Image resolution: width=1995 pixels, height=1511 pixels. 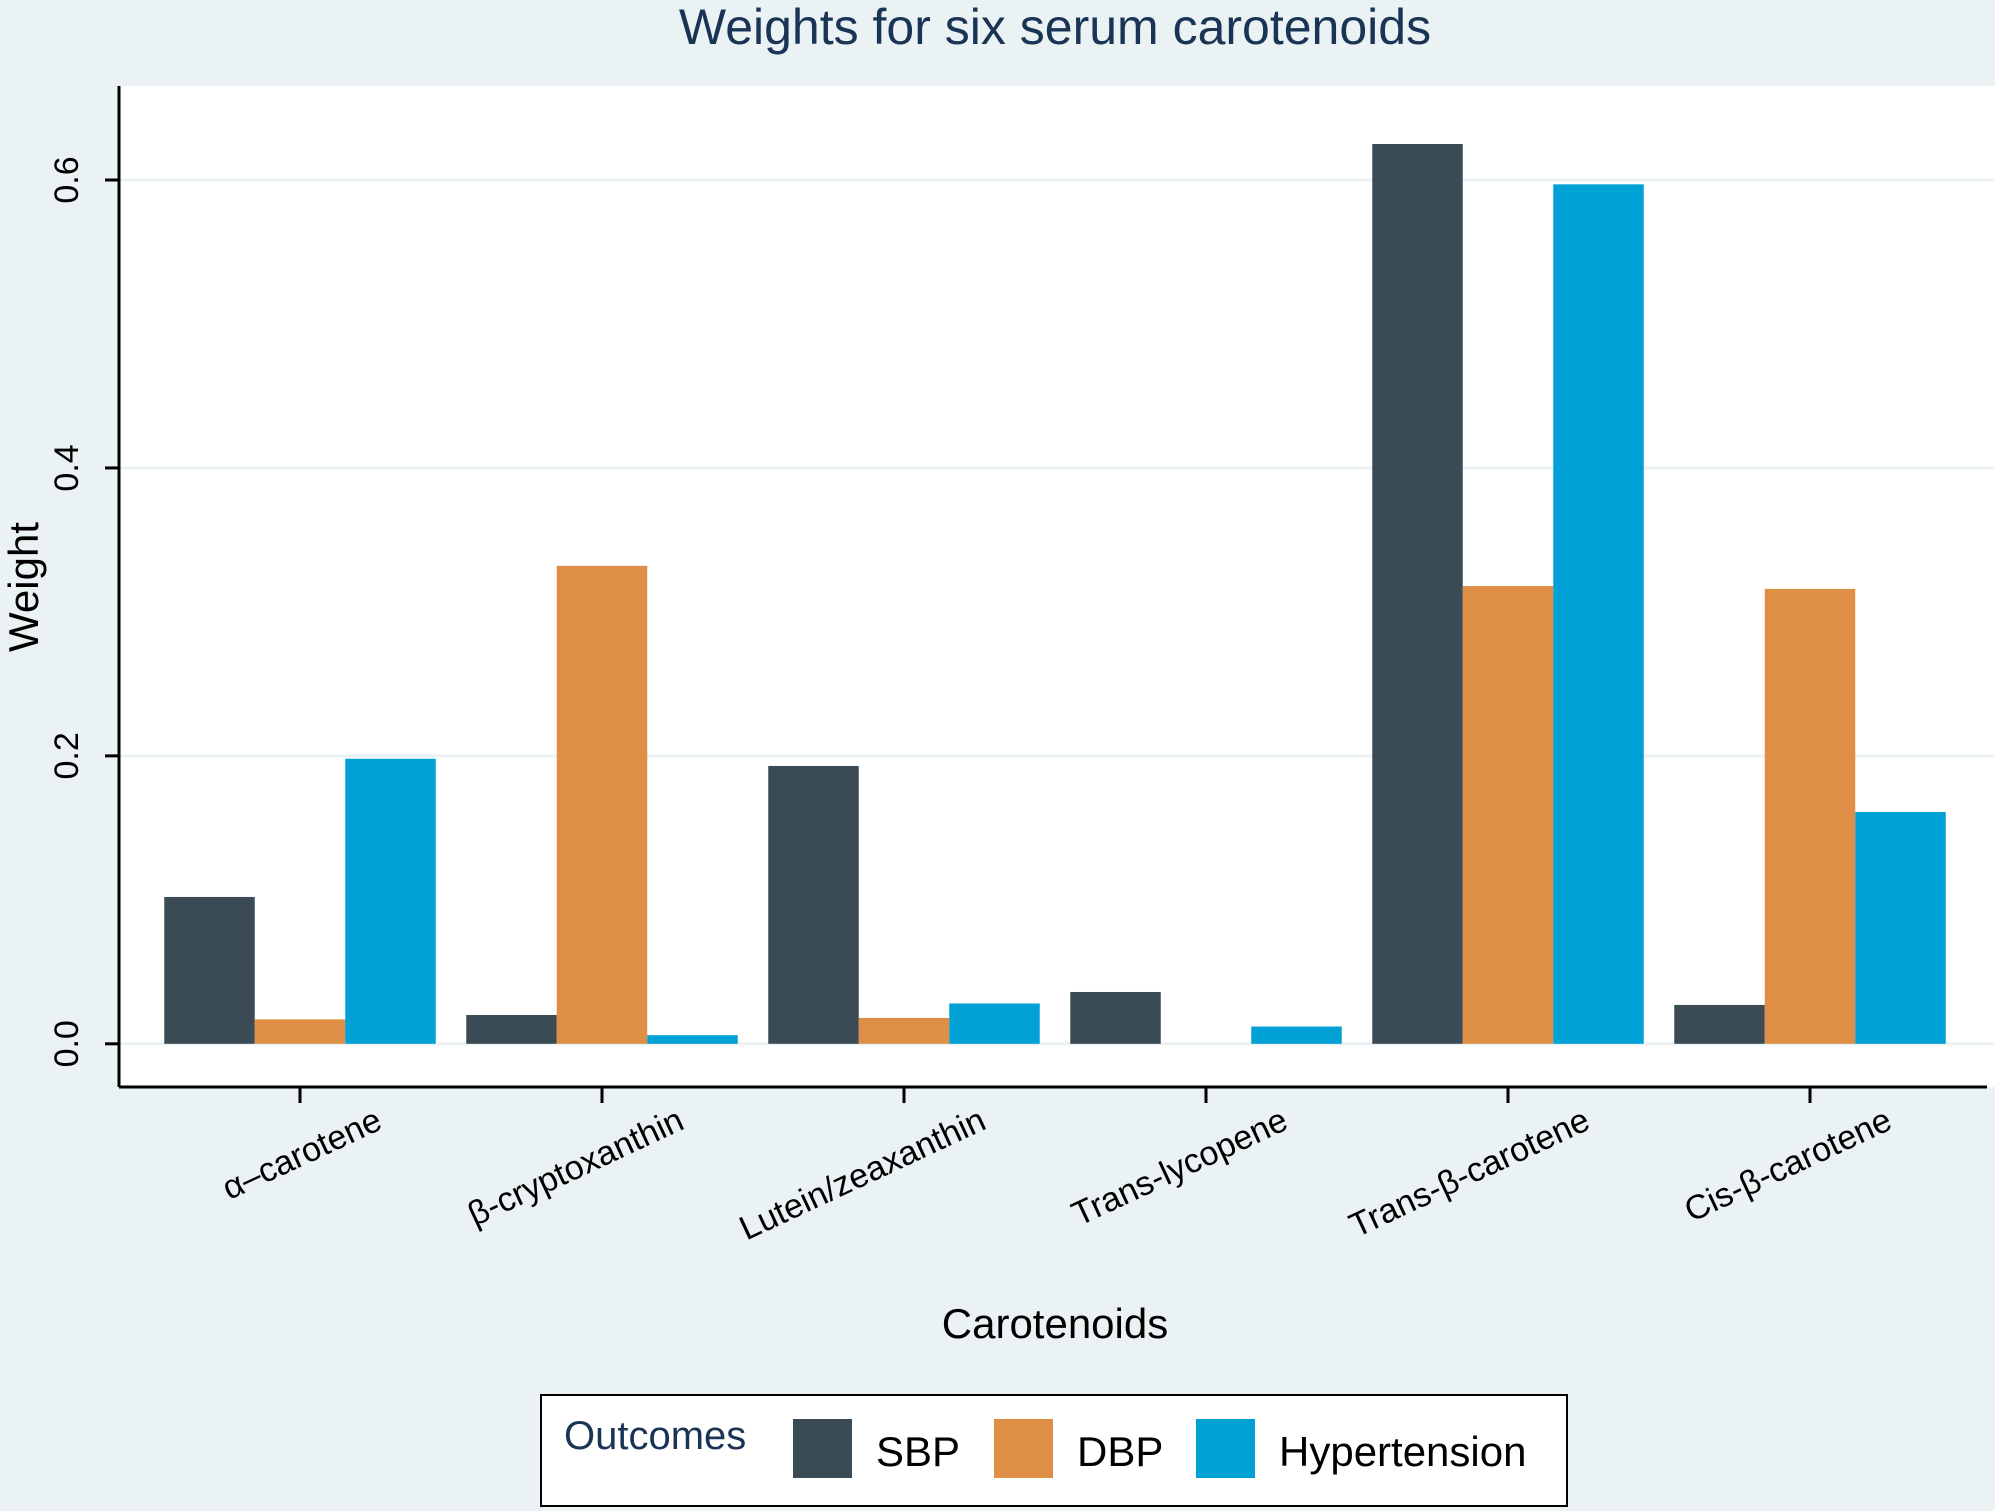 What do you see at coordinates (1402, 1451) in the screenshot?
I see `legend-label-hypertension: Hypertension` at bounding box center [1402, 1451].